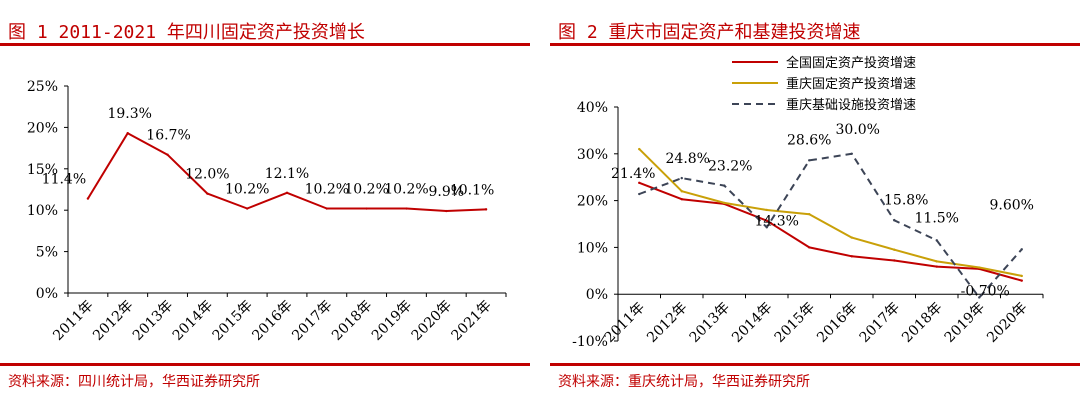 Image resolution: width=1080 pixels, height=413 pixels. What do you see at coordinates (129, 114) in the screenshot?
I see `data-label: 19.3%` at bounding box center [129, 114].